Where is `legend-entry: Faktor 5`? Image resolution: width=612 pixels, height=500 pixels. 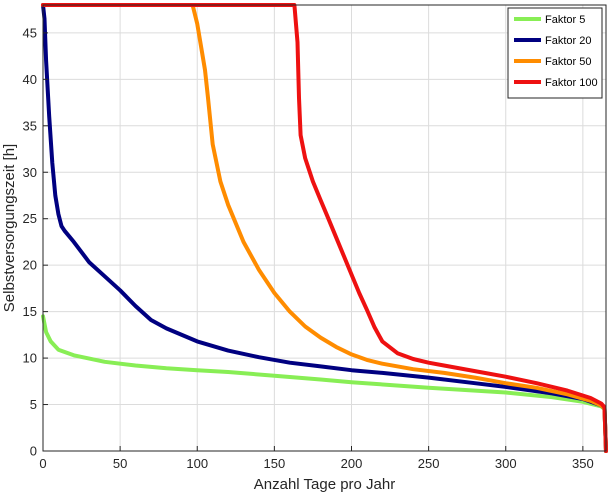
legend-entry: Faktor 5 is located at coordinates (565, 20).